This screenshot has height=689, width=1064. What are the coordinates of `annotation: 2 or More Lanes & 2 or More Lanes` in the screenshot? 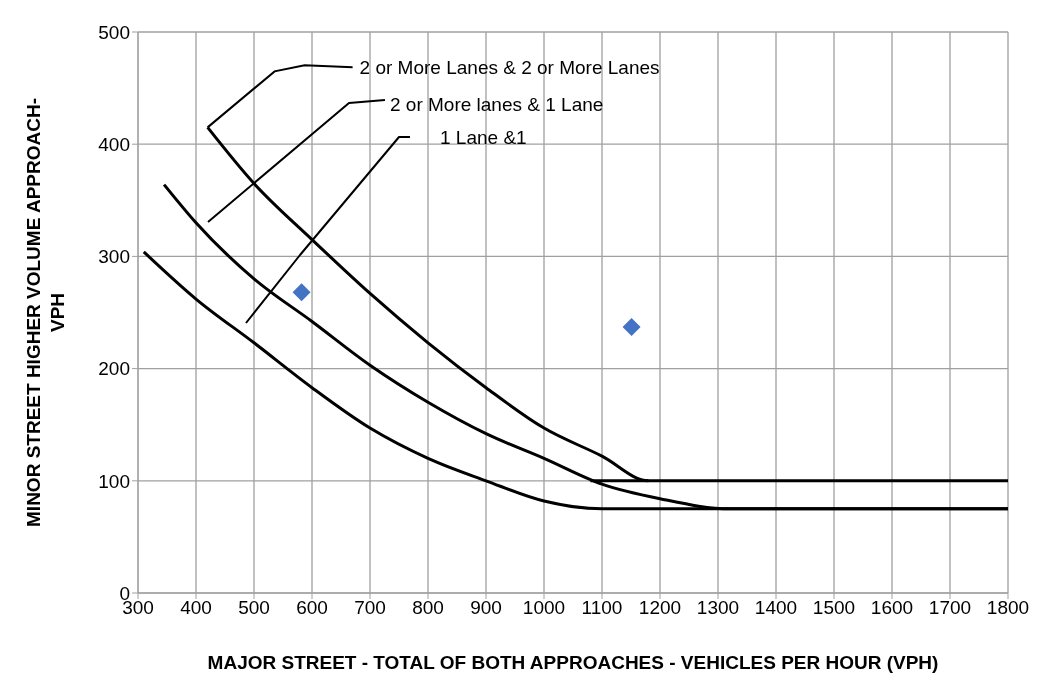 It's located at (509, 67).